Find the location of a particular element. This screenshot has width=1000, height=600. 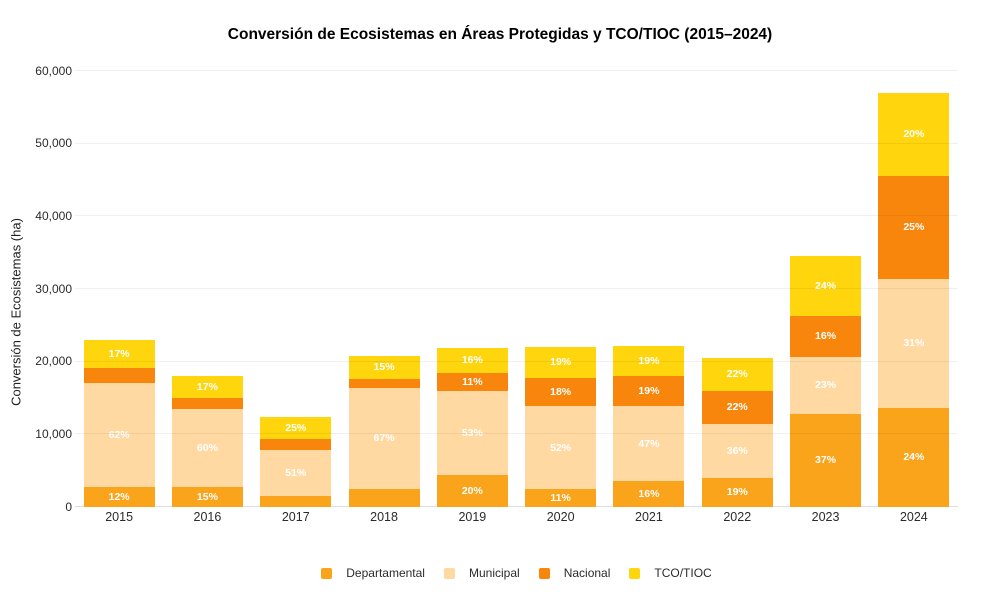

bar-segment-municipal-2019: 53% is located at coordinates (472, 433).